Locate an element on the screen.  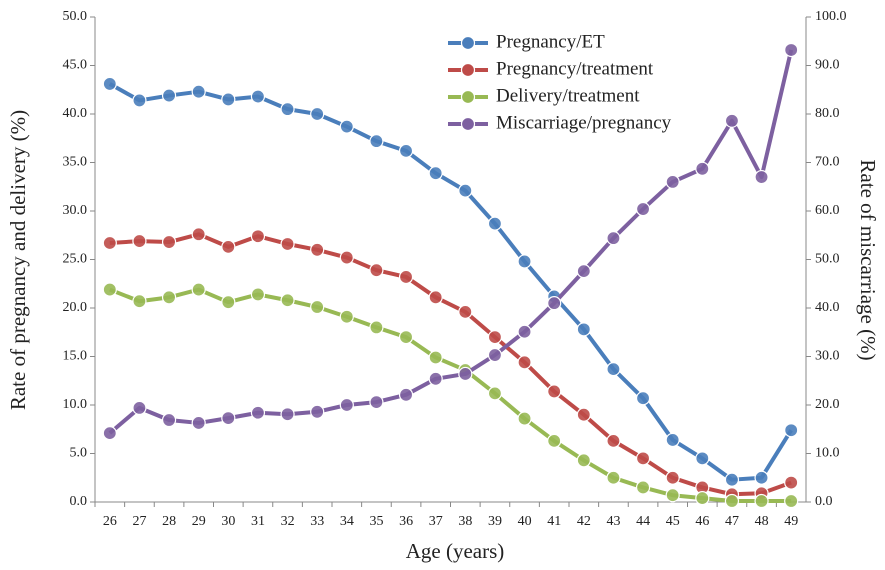
y-tick-label: 40.0 is located at coordinates (75, 113).